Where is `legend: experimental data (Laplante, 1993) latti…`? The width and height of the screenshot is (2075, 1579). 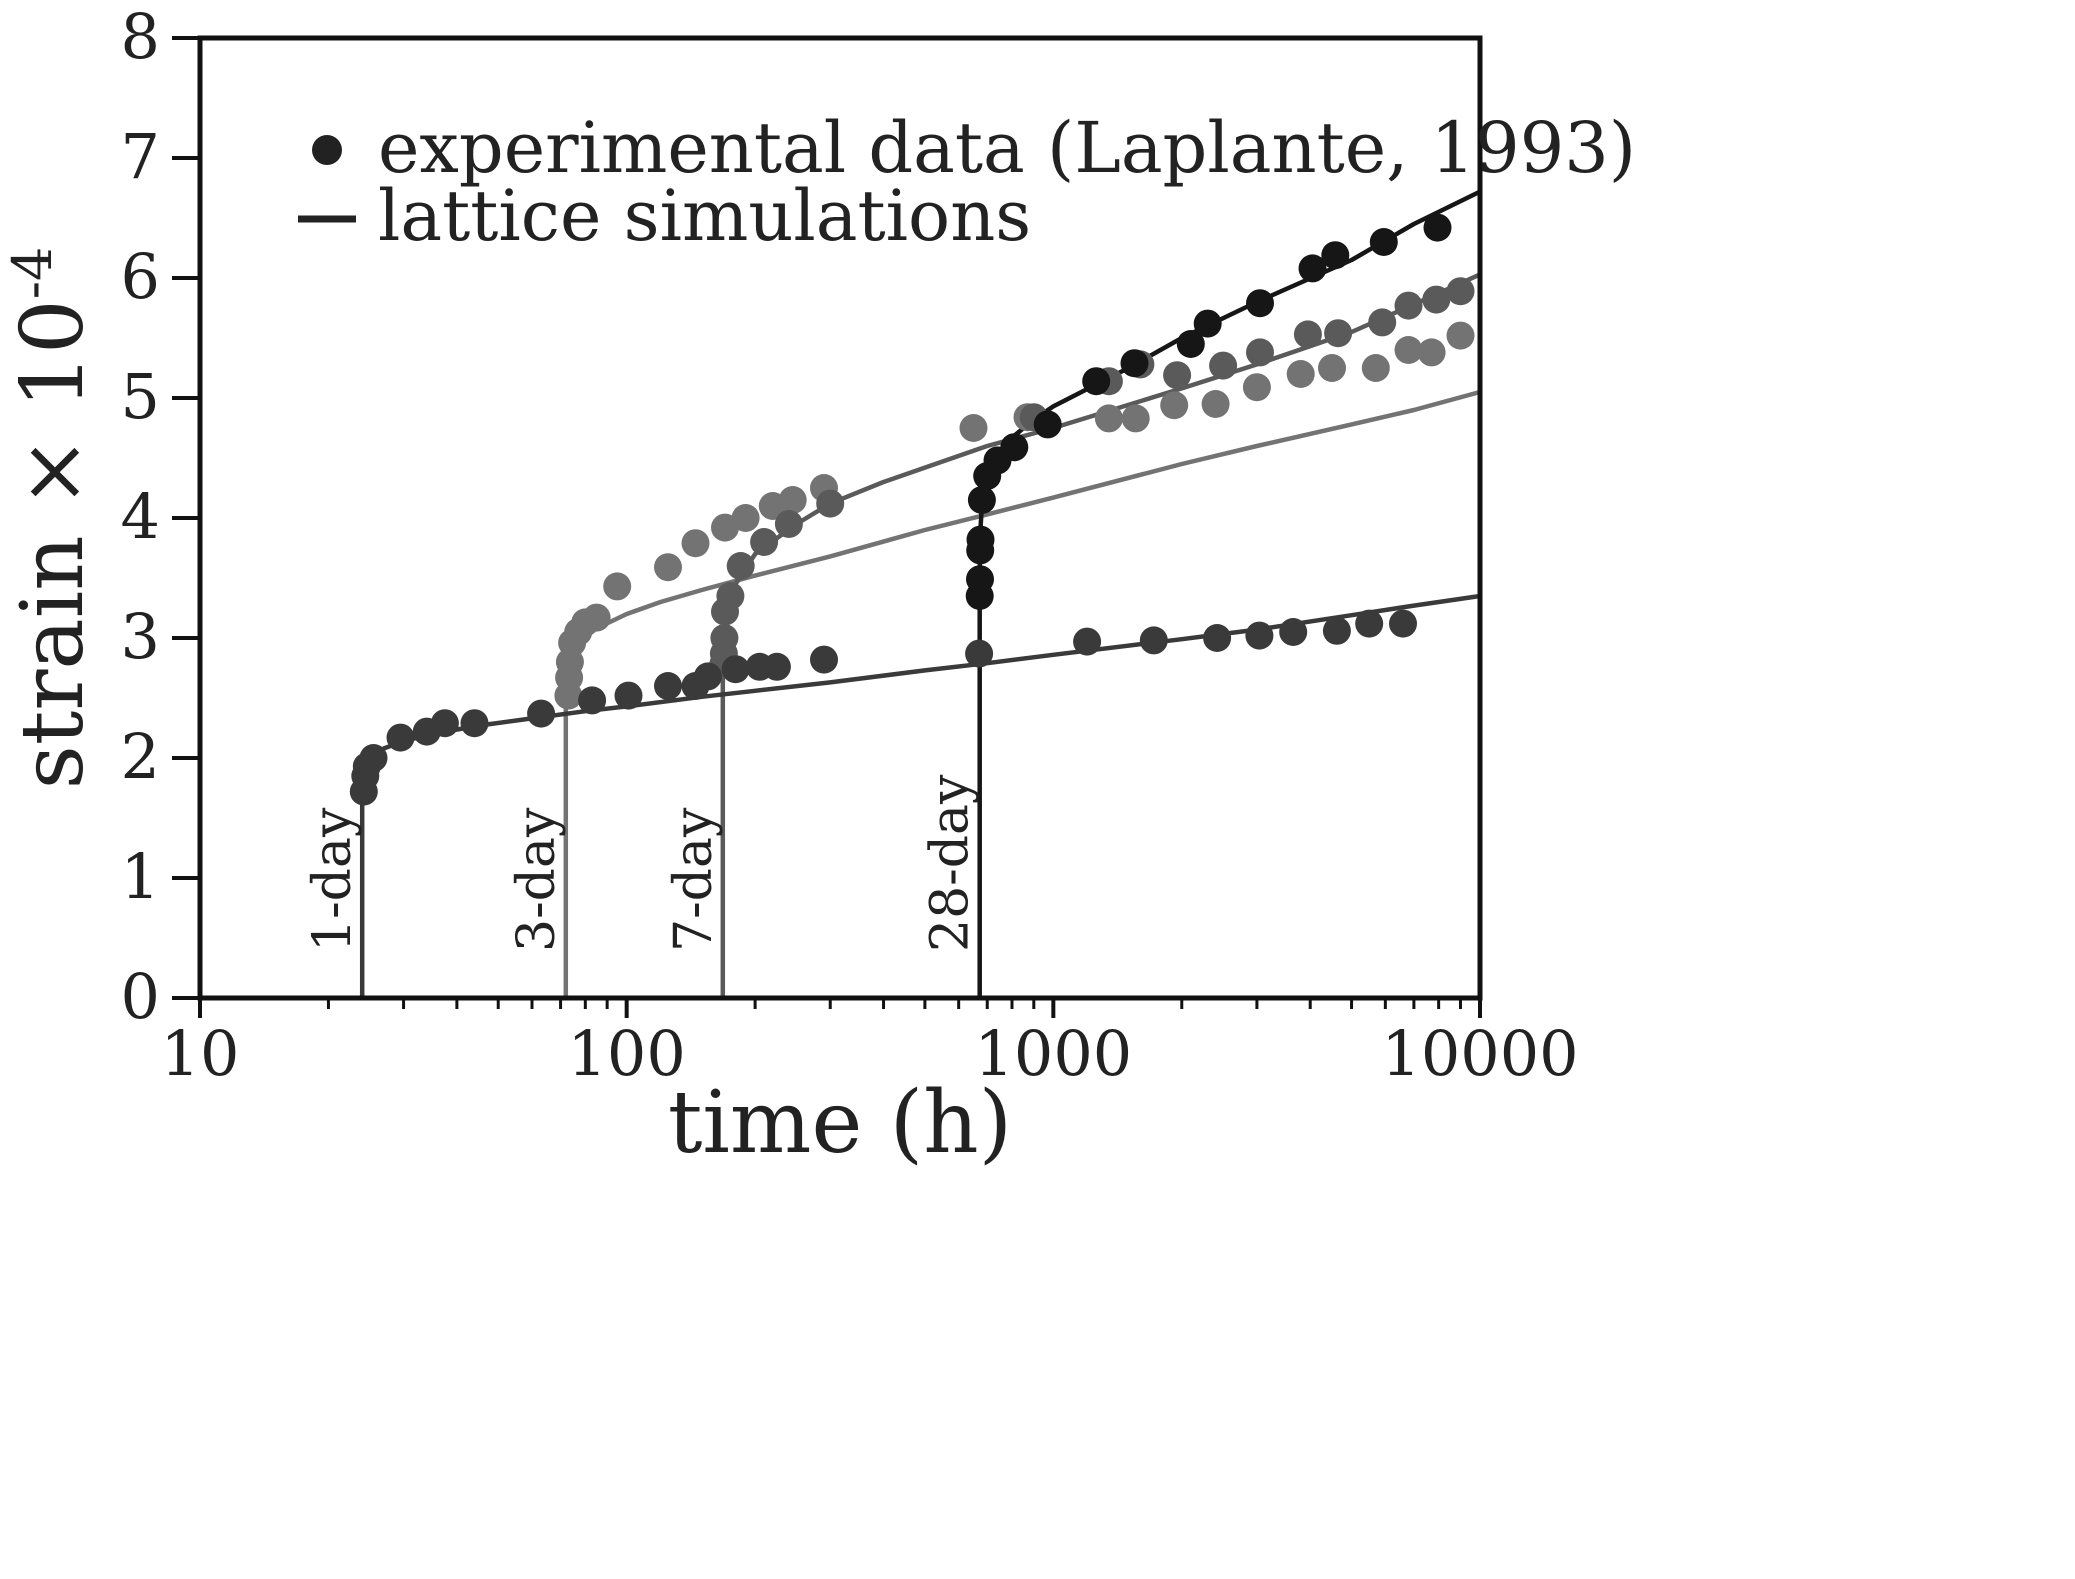
legend: experimental data (Laplante, 1993) latti… is located at coordinates (967, 182).